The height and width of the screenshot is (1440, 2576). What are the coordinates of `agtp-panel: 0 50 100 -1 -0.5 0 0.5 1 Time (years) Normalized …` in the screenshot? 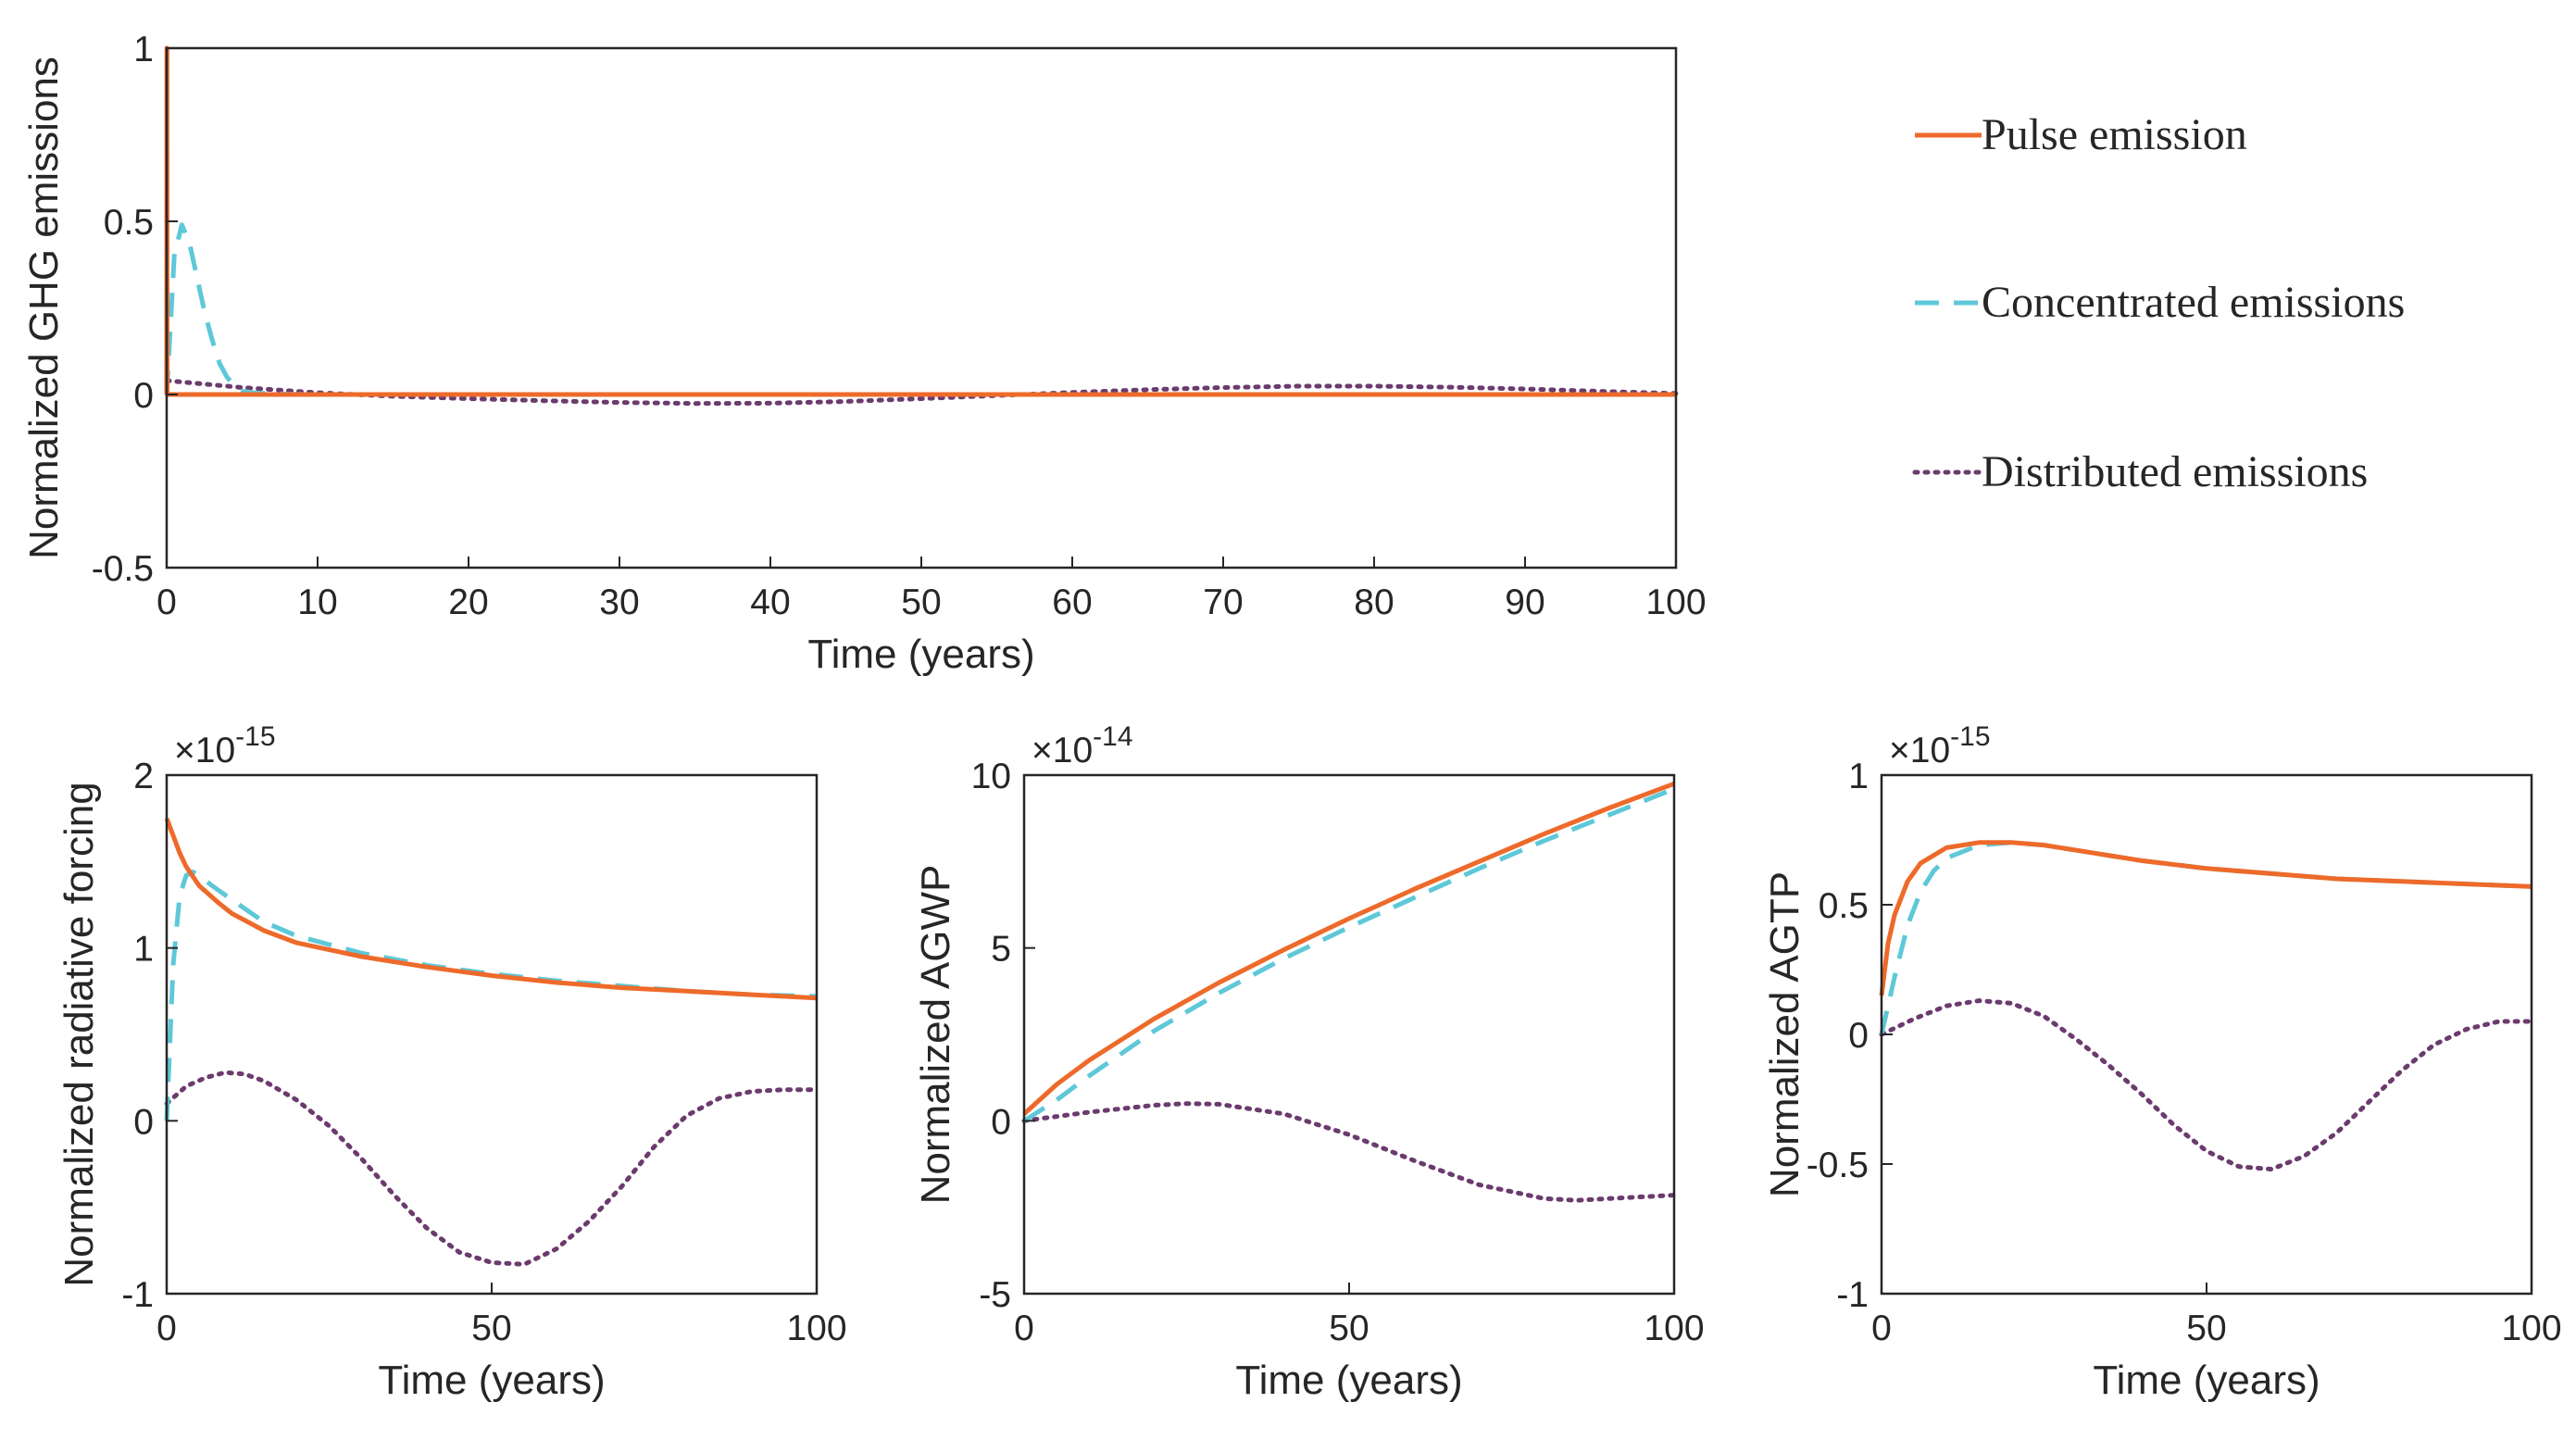 It's located at (2162, 1062).